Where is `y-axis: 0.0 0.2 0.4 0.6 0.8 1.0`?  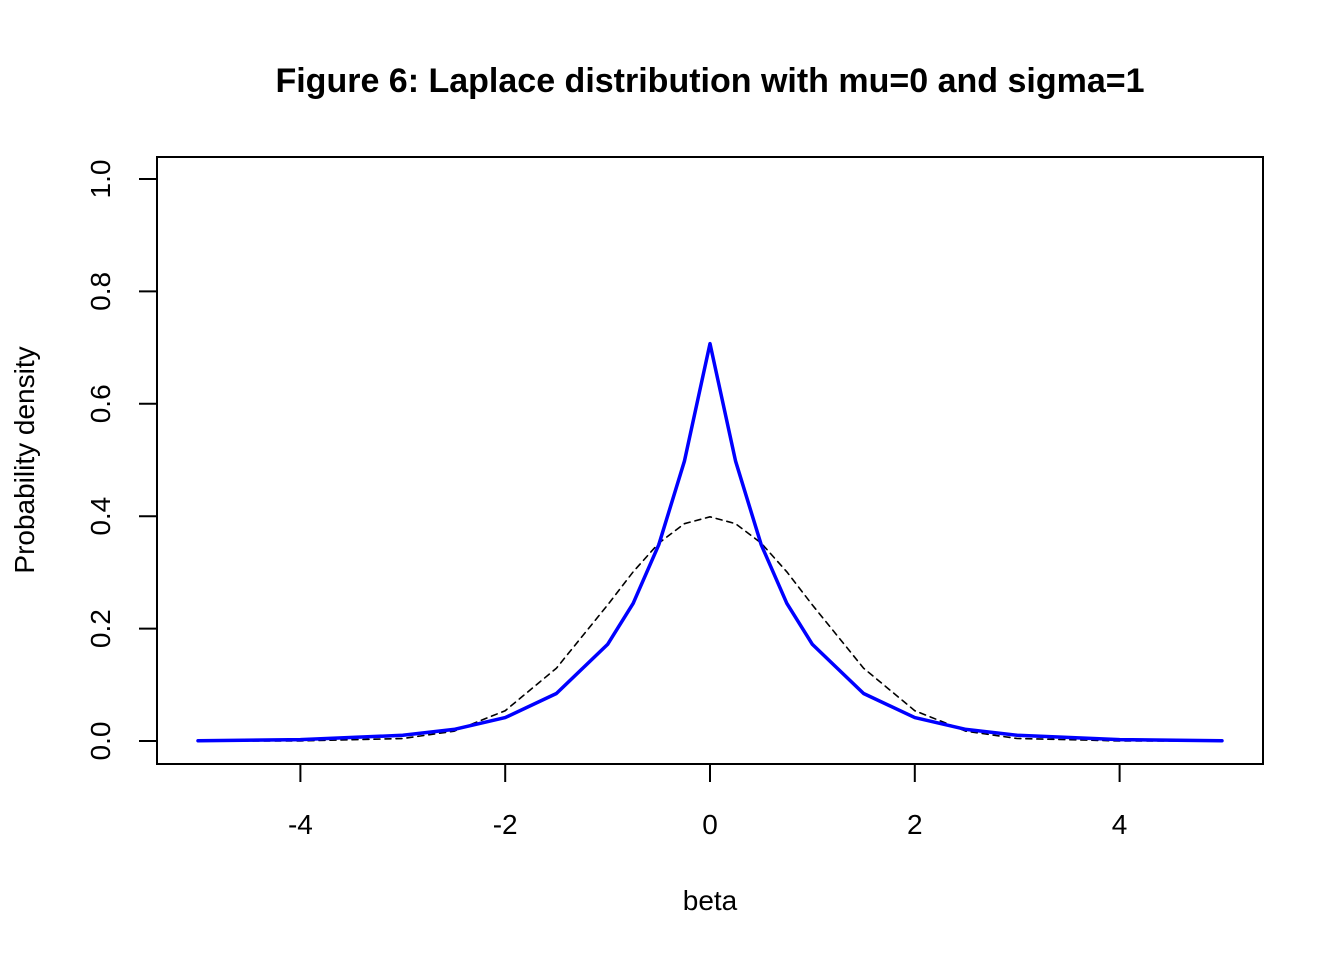
y-axis: 0.0 0.2 0.4 0.6 0.8 1.0 is located at coordinates (121, 460).